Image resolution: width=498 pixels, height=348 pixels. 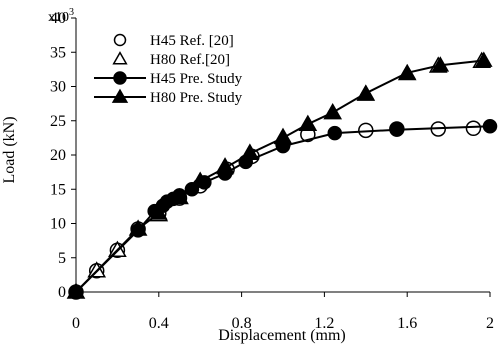 I want to click on y-tick-label: 5, so click(x=62, y=258).